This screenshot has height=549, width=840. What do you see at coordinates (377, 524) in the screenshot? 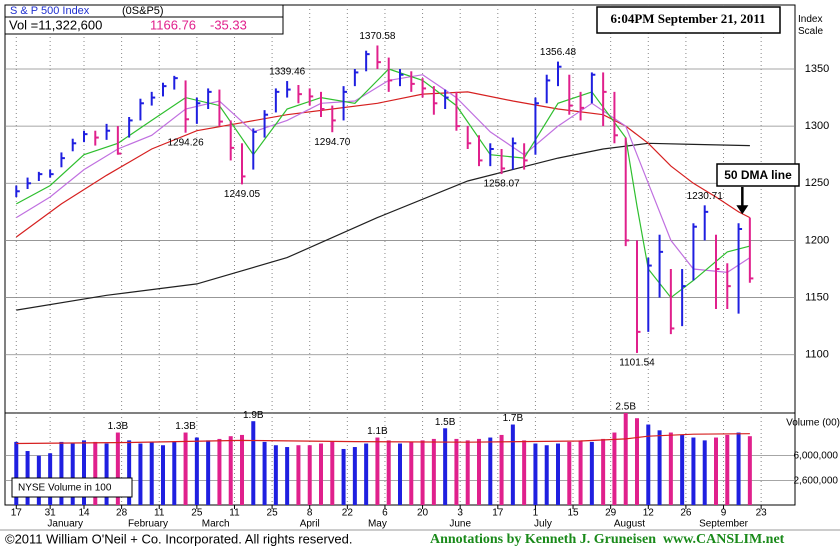
I see `month-label: May` at bounding box center [377, 524].